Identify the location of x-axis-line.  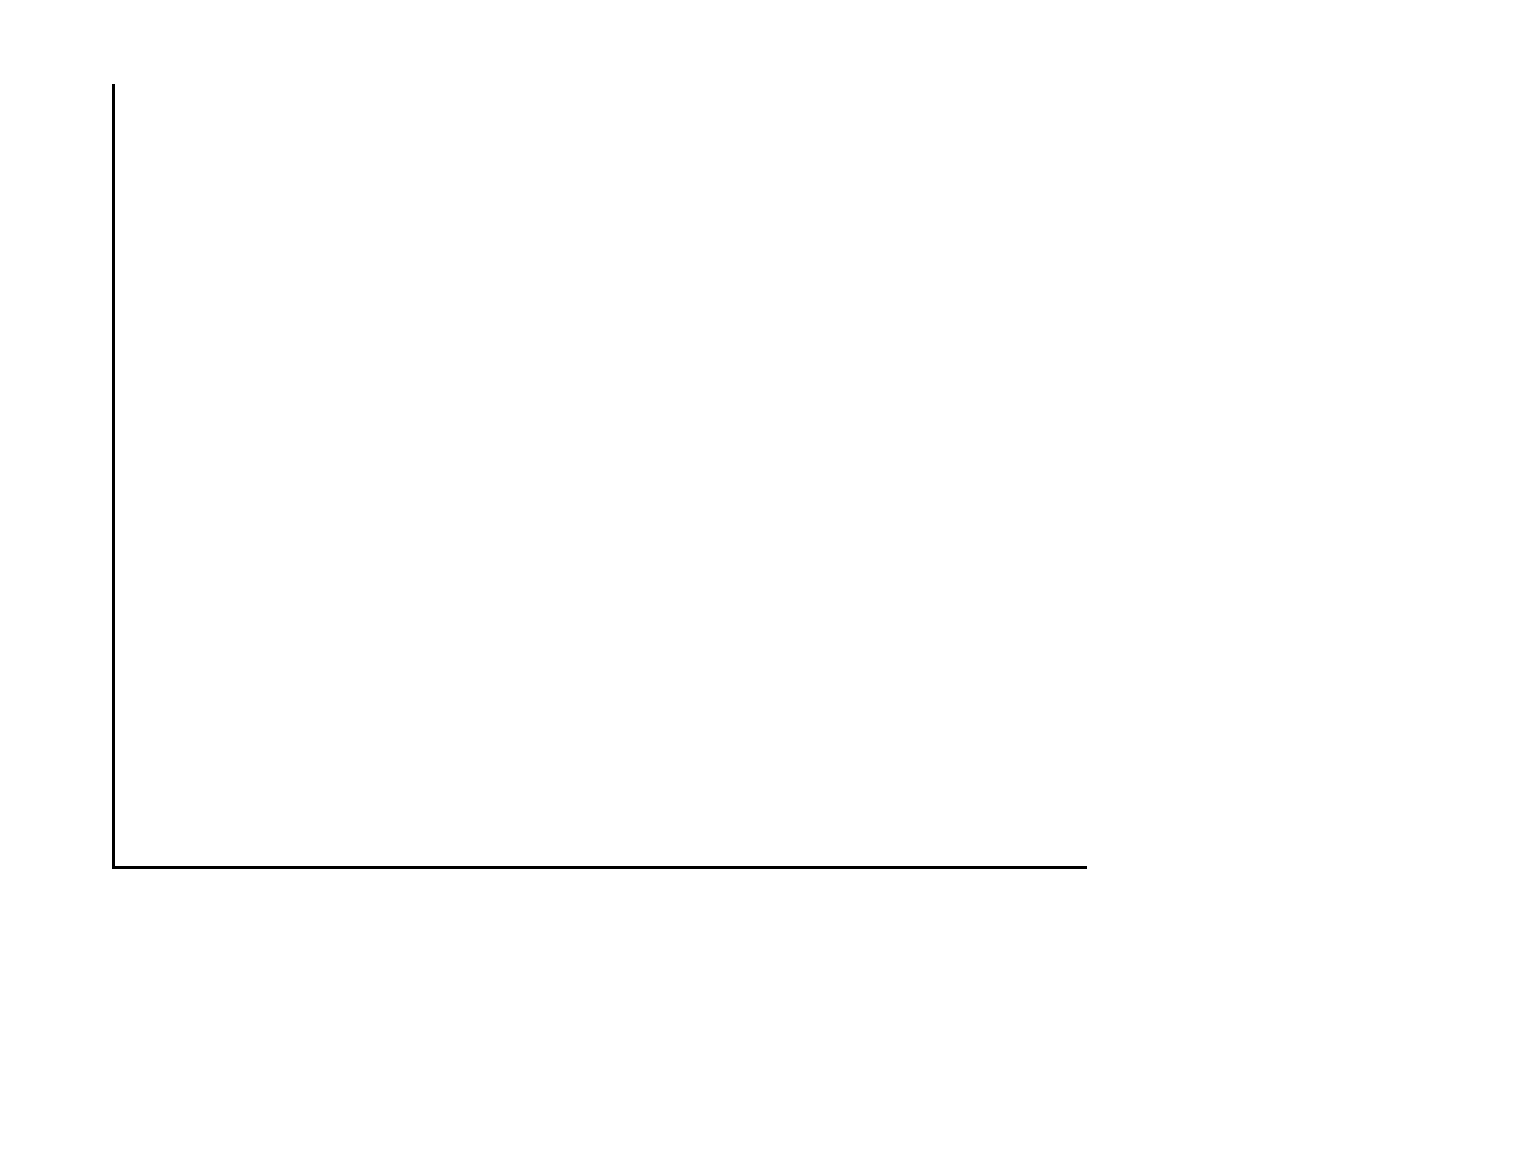
(599, 867).